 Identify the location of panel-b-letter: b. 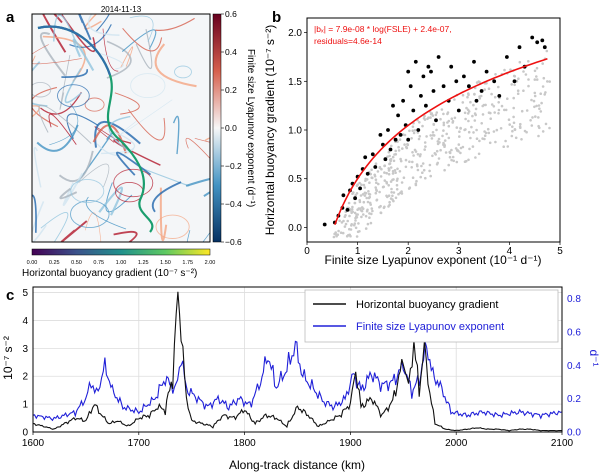
(276, 17).